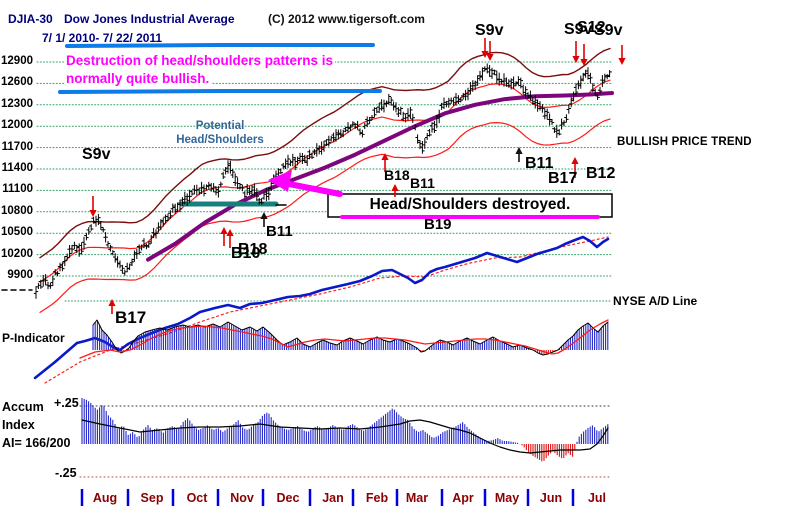 This screenshot has width=800, height=511. Describe the element at coordinates (346, 19) in the screenshot. I see `copyright-label: (C) 2012 www.tigersoft.com` at that location.